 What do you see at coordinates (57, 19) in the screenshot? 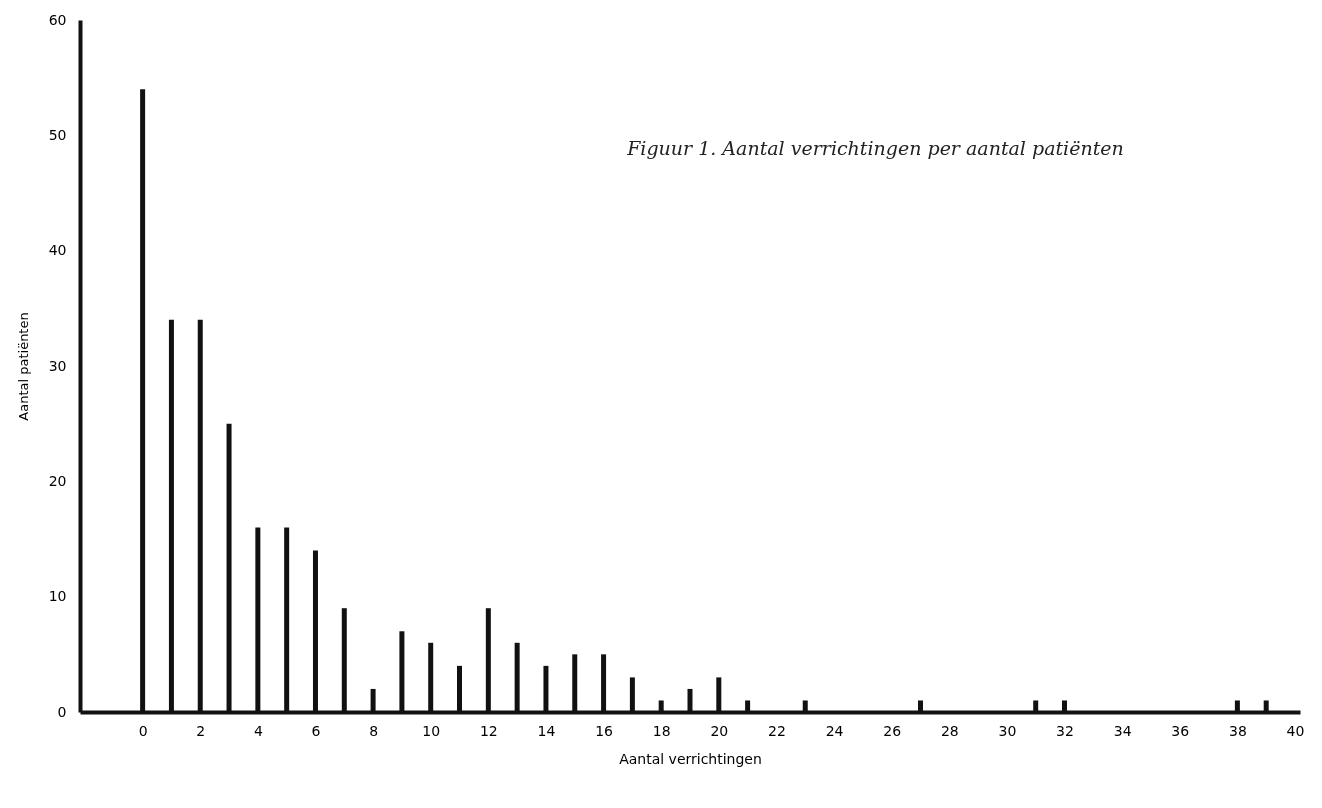
I see `y-tick-label: 60` at bounding box center [57, 19].